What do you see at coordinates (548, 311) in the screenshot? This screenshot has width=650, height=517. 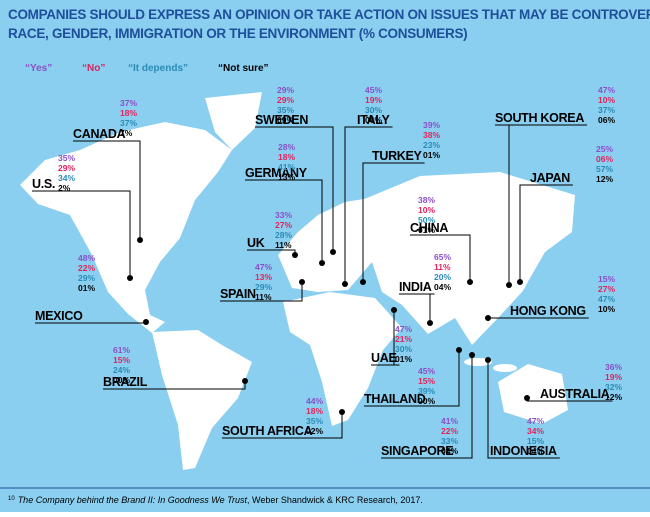 I see `country-name: HONG KONG` at bounding box center [548, 311].